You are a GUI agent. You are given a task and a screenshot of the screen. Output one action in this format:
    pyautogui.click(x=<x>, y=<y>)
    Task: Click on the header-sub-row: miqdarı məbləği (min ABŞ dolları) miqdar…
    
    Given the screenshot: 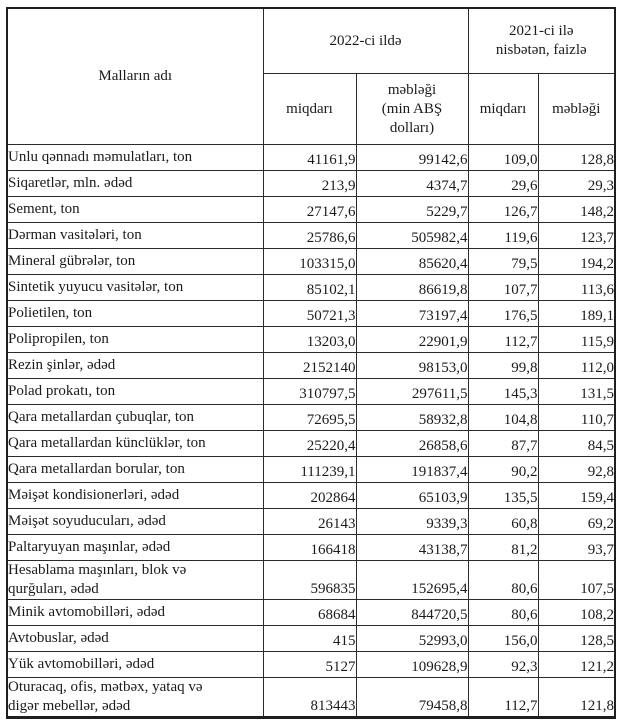 What is the action you would take?
    pyautogui.click(x=311, y=109)
    